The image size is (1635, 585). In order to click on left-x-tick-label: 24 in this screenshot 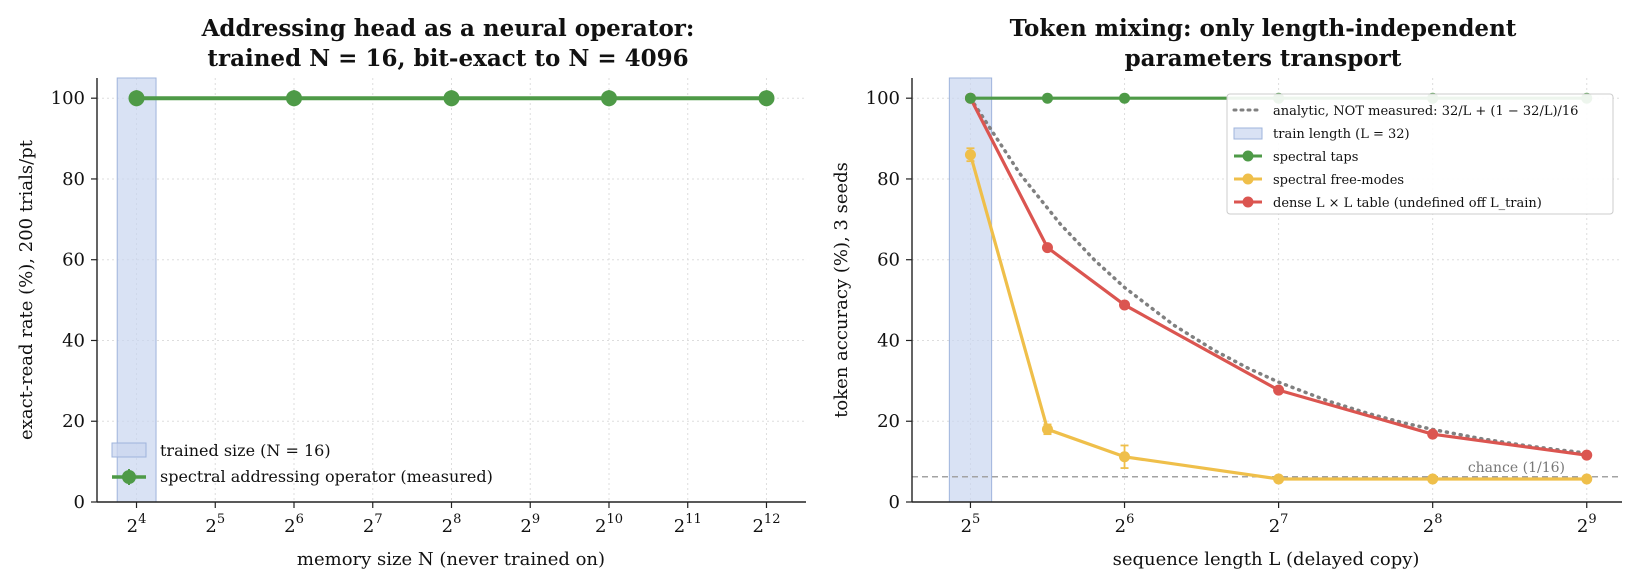, I will do `click(137, 524)`.